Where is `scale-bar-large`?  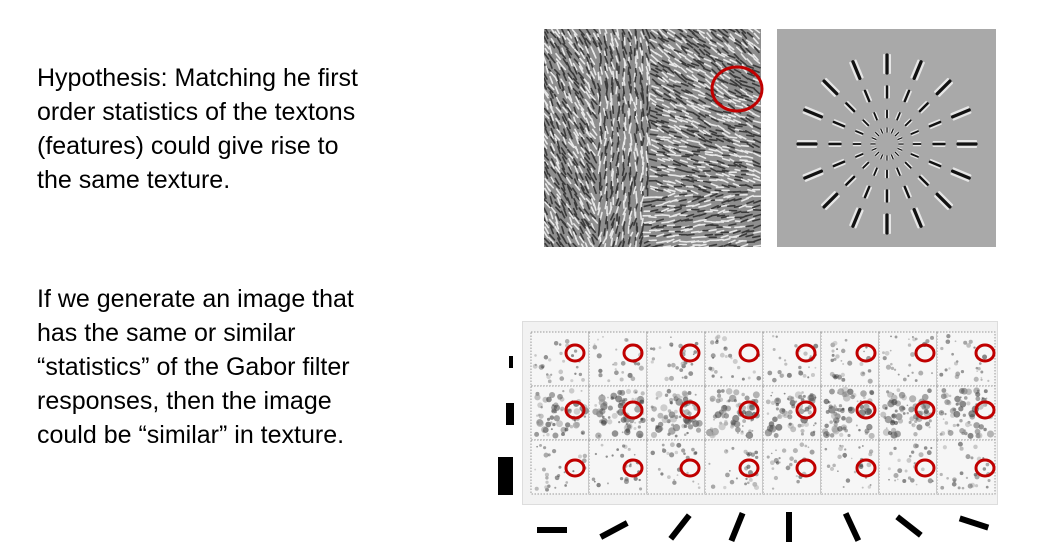
scale-bar-large is located at coordinates (505, 476).